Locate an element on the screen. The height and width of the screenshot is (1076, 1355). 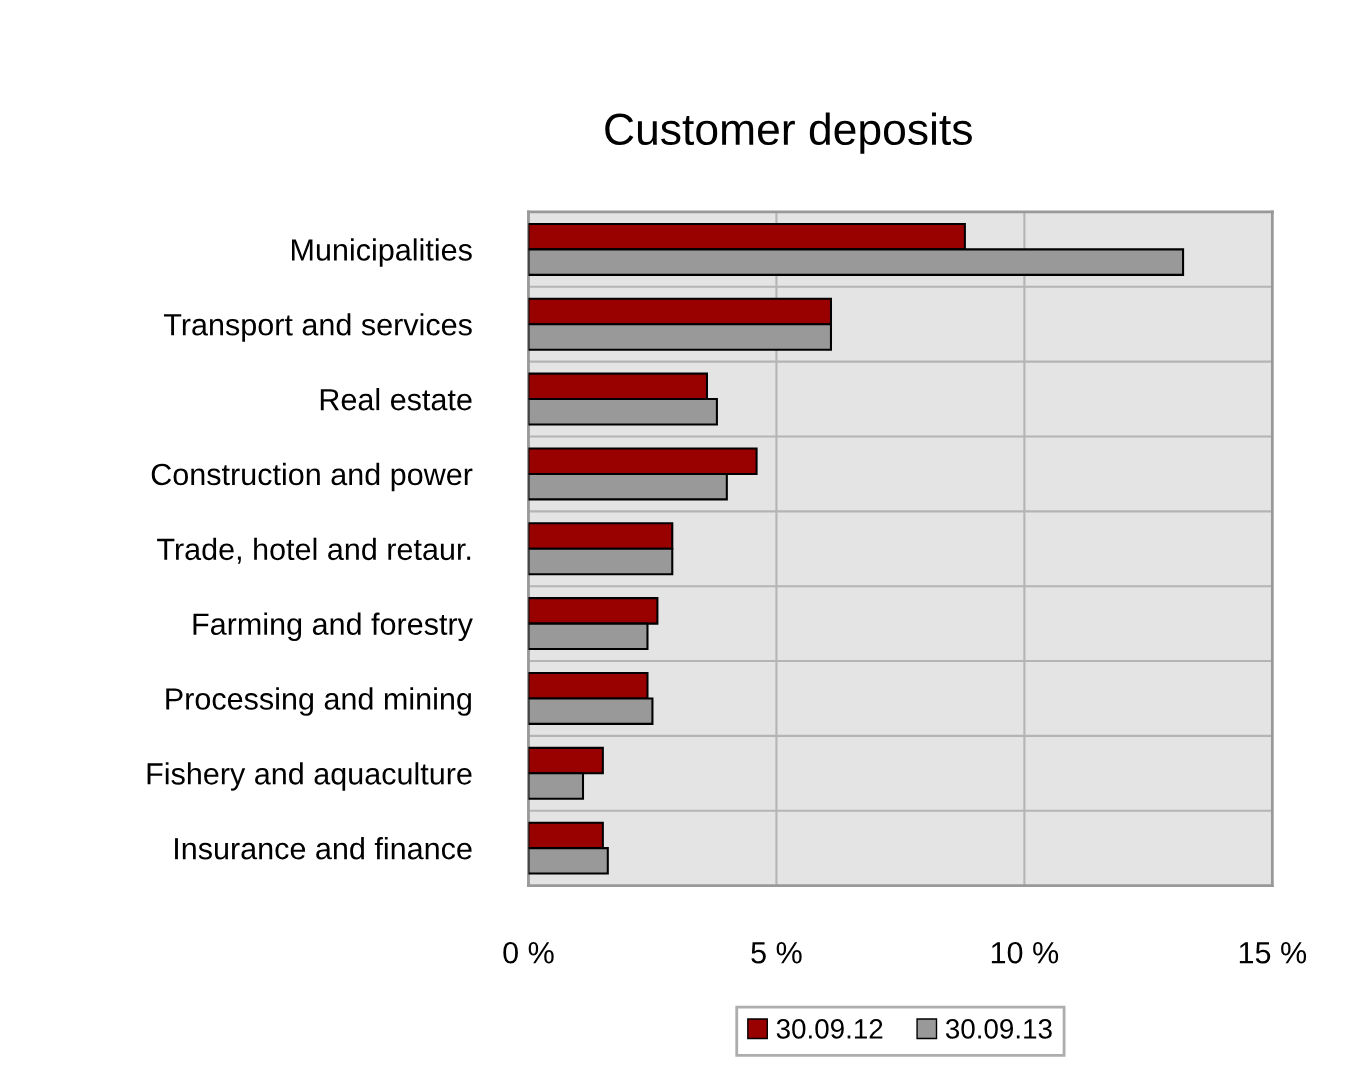
y-tick-label: Insurance and finance is located at coordinates (323, 848).